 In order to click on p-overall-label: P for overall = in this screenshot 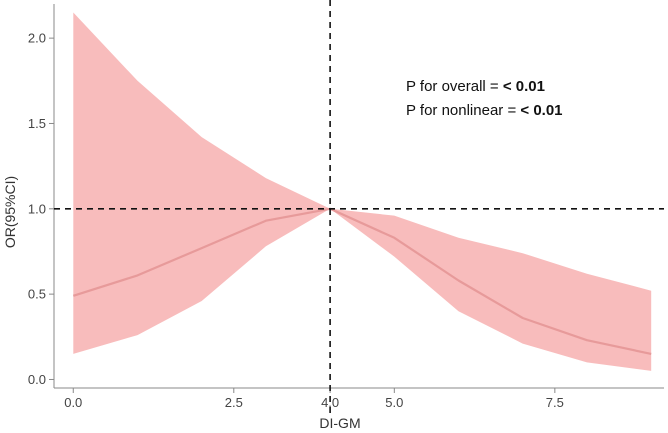, I will do `click(454, 86)`.